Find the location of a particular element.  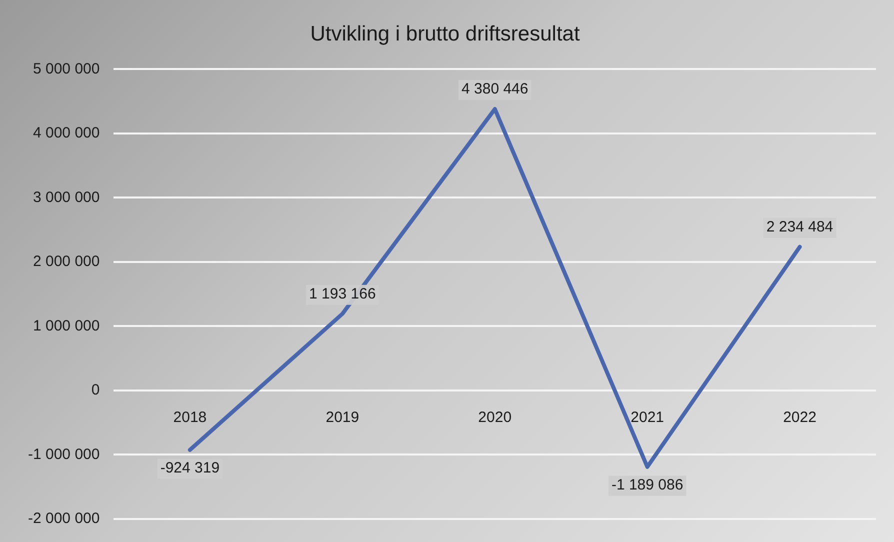

y-tick-label: -1 000 000 is located at coordinates (64, 454).